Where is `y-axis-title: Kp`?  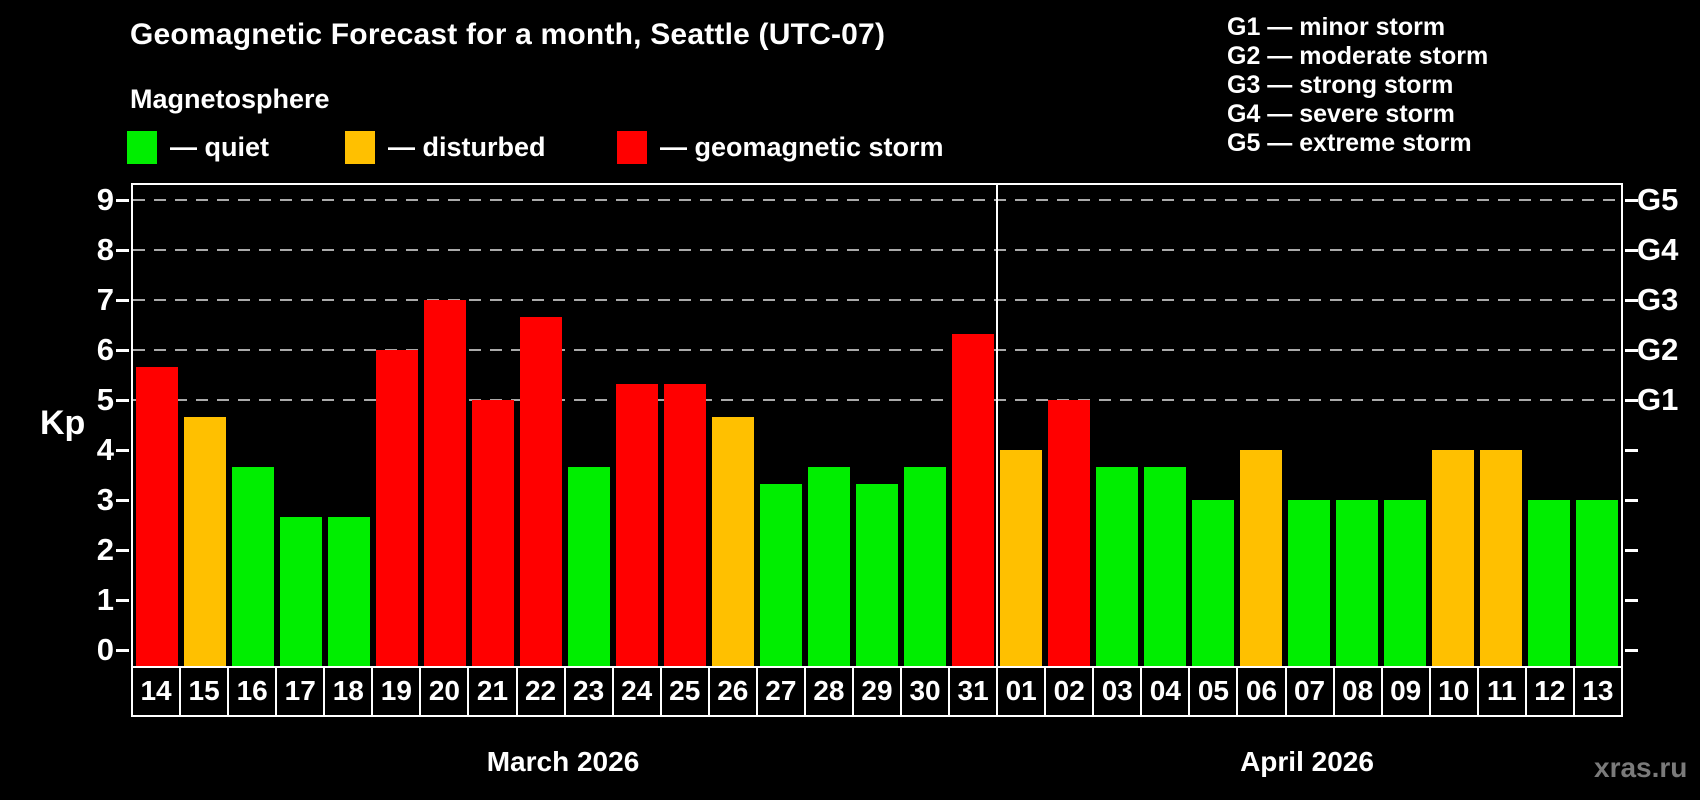
y-axis-title: Kp is located at coordinates (63, 423).